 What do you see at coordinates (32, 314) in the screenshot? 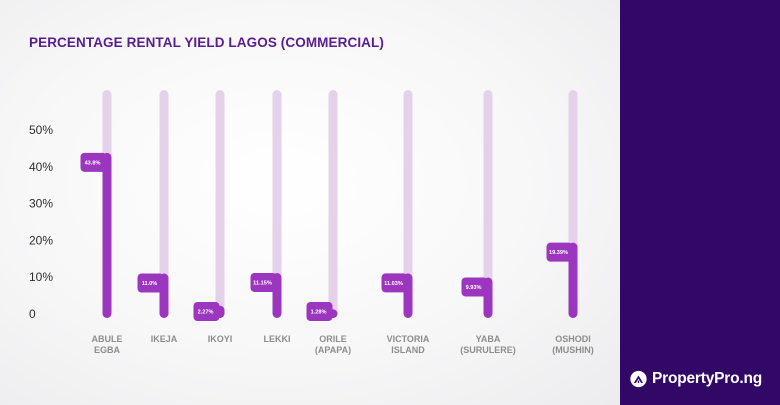
I see `y-tick-label: 0` at bounding box center [32, 314].